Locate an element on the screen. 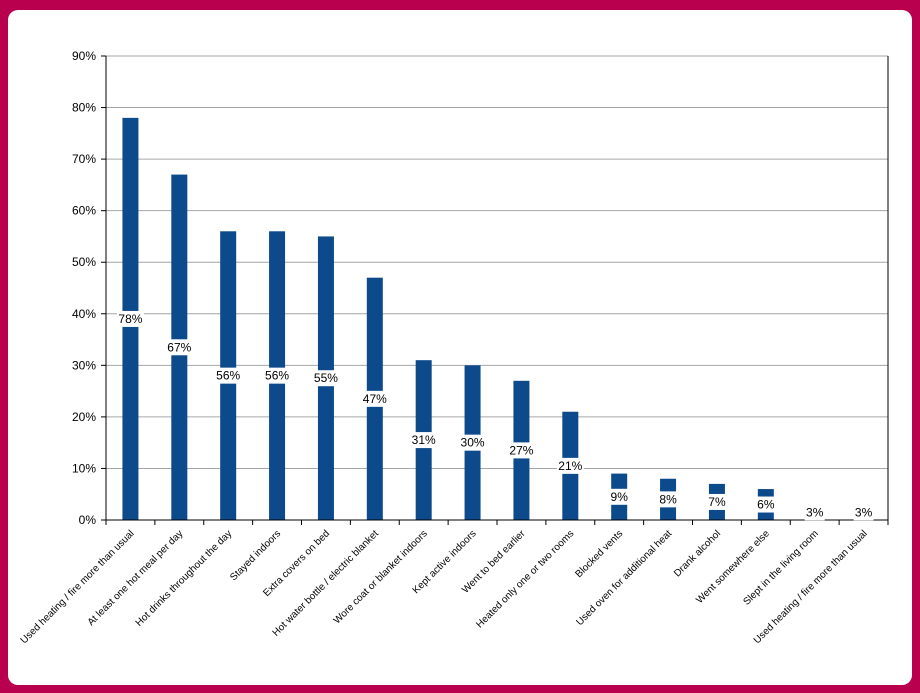 The width and height of the screenshot is (920, 693). y-tick-label: 10% is located at coordinates (84, 468).